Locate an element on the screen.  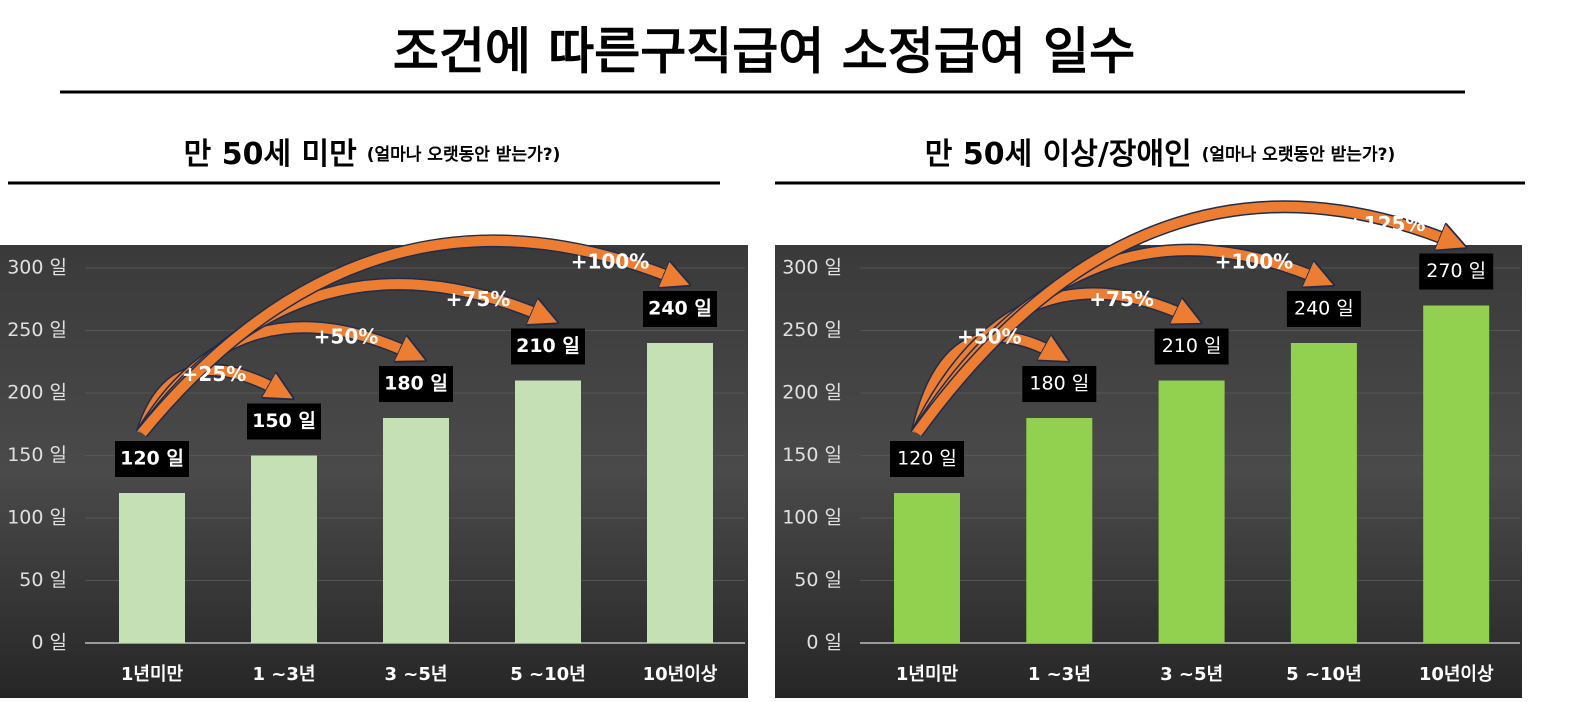
main-title: 조건에 따른구직급여 소정급여 일수 is located at coordinates (764, 52).